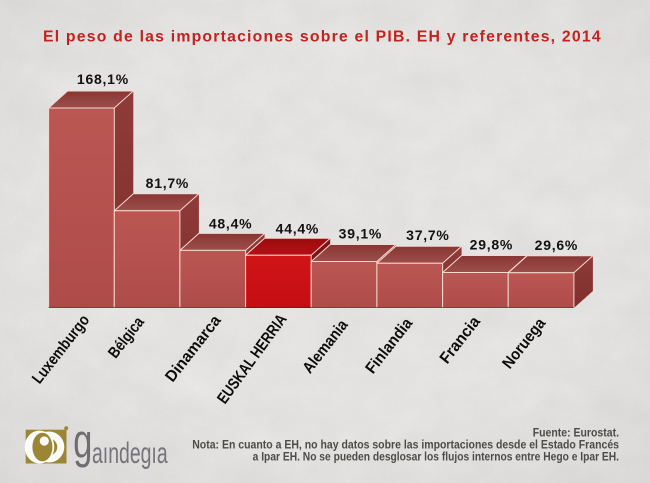  What do you see at coordinates (130, 453) in the screenshot?
I see `svg-text: aındegıa` at bounding box center [130, 453].